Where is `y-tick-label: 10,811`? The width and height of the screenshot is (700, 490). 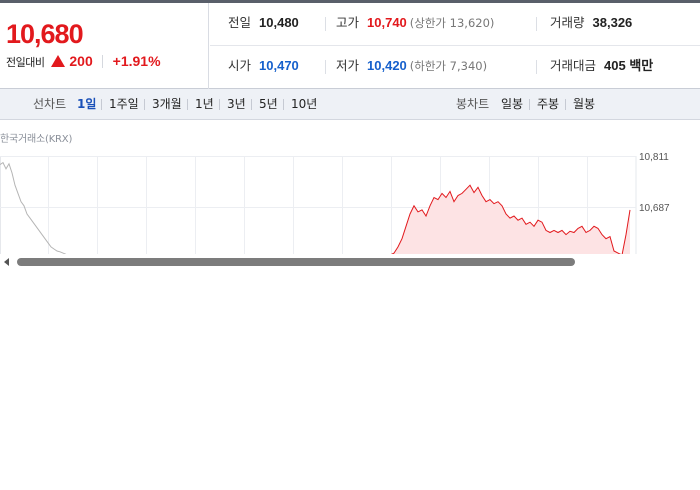
y-tick-label: 10,811 is located at coordinates (654, 157).